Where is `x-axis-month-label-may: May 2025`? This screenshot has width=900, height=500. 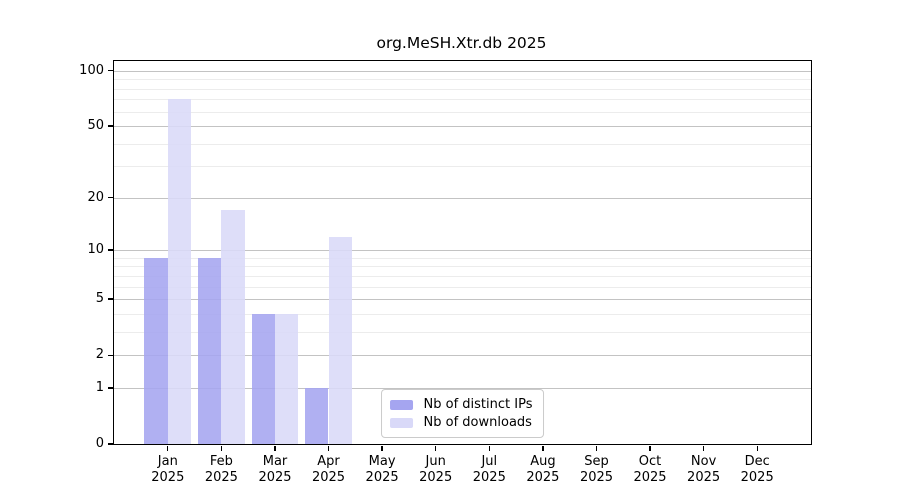
x-axis-month-label-may: May 2025 is located at coordinates (382, 470).